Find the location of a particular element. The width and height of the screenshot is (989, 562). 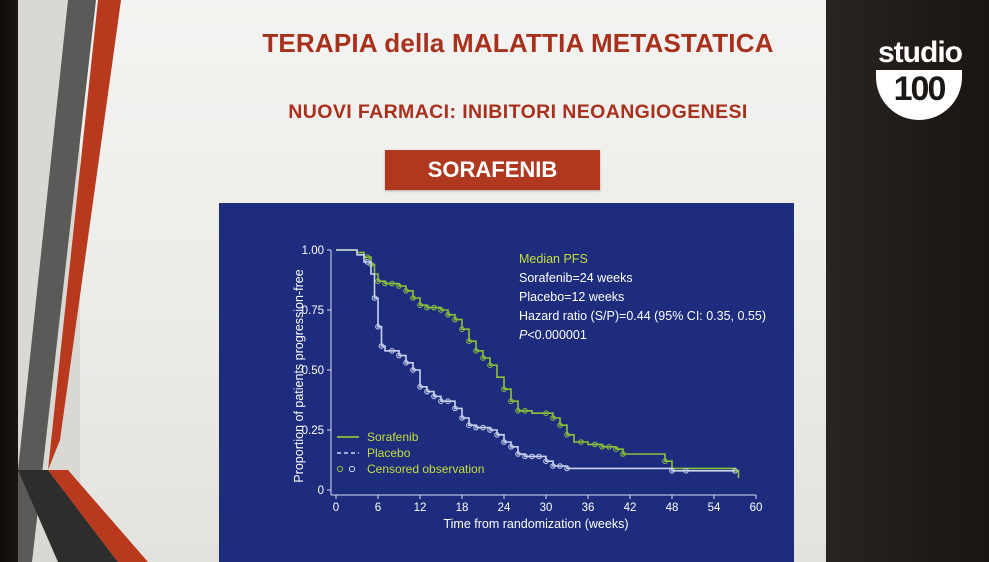

p-value-symbol: P is located at coordinates (523, 335).